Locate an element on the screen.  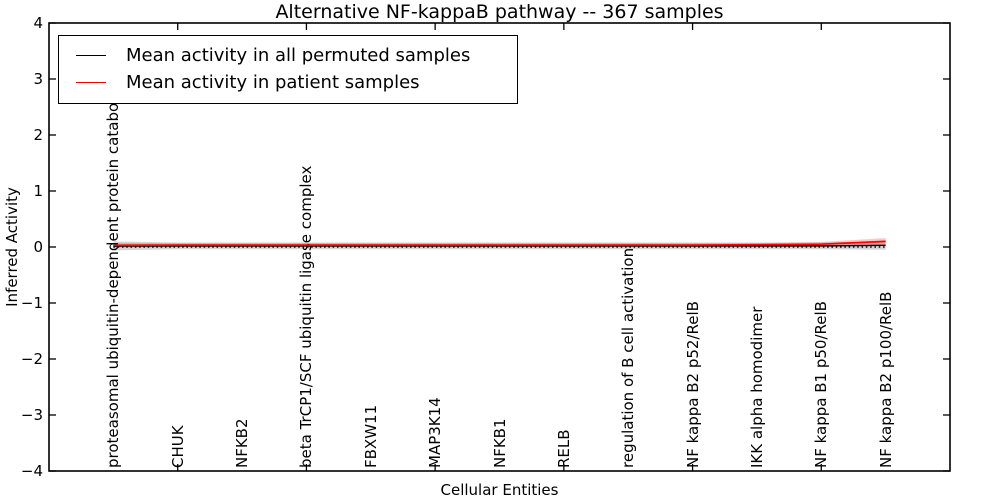
patient-line is located at coordinates (499, 243).